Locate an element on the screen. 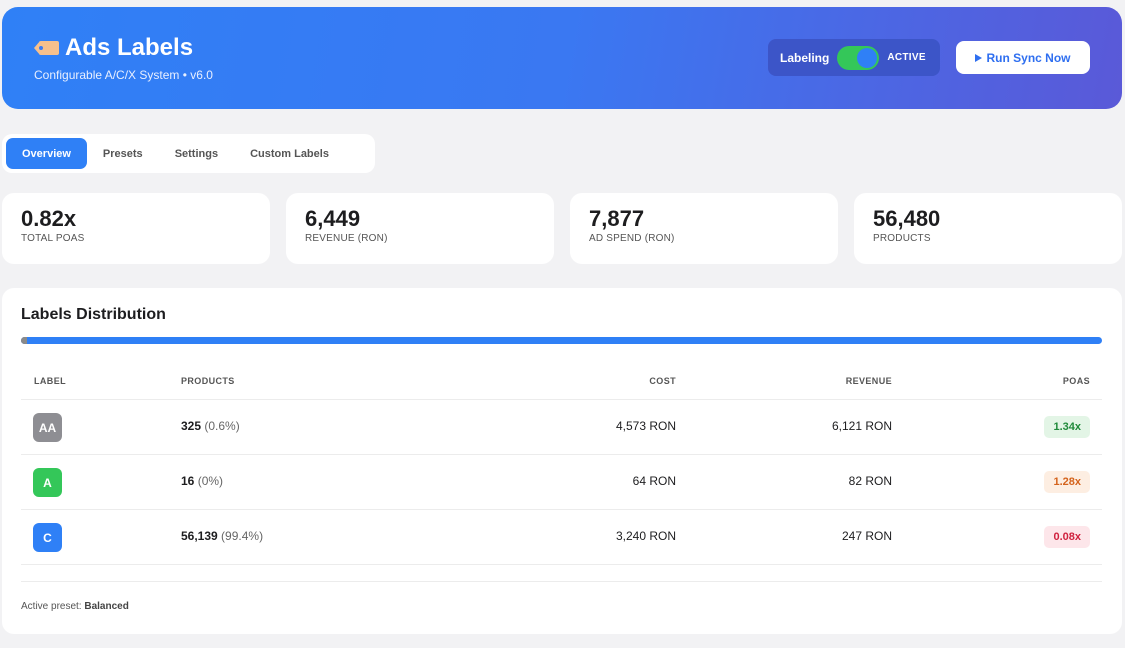 Image resolution: width=1125 pixels, height=648 pixels. active-preset-name: Balanced is located at coordinates (106, 606).